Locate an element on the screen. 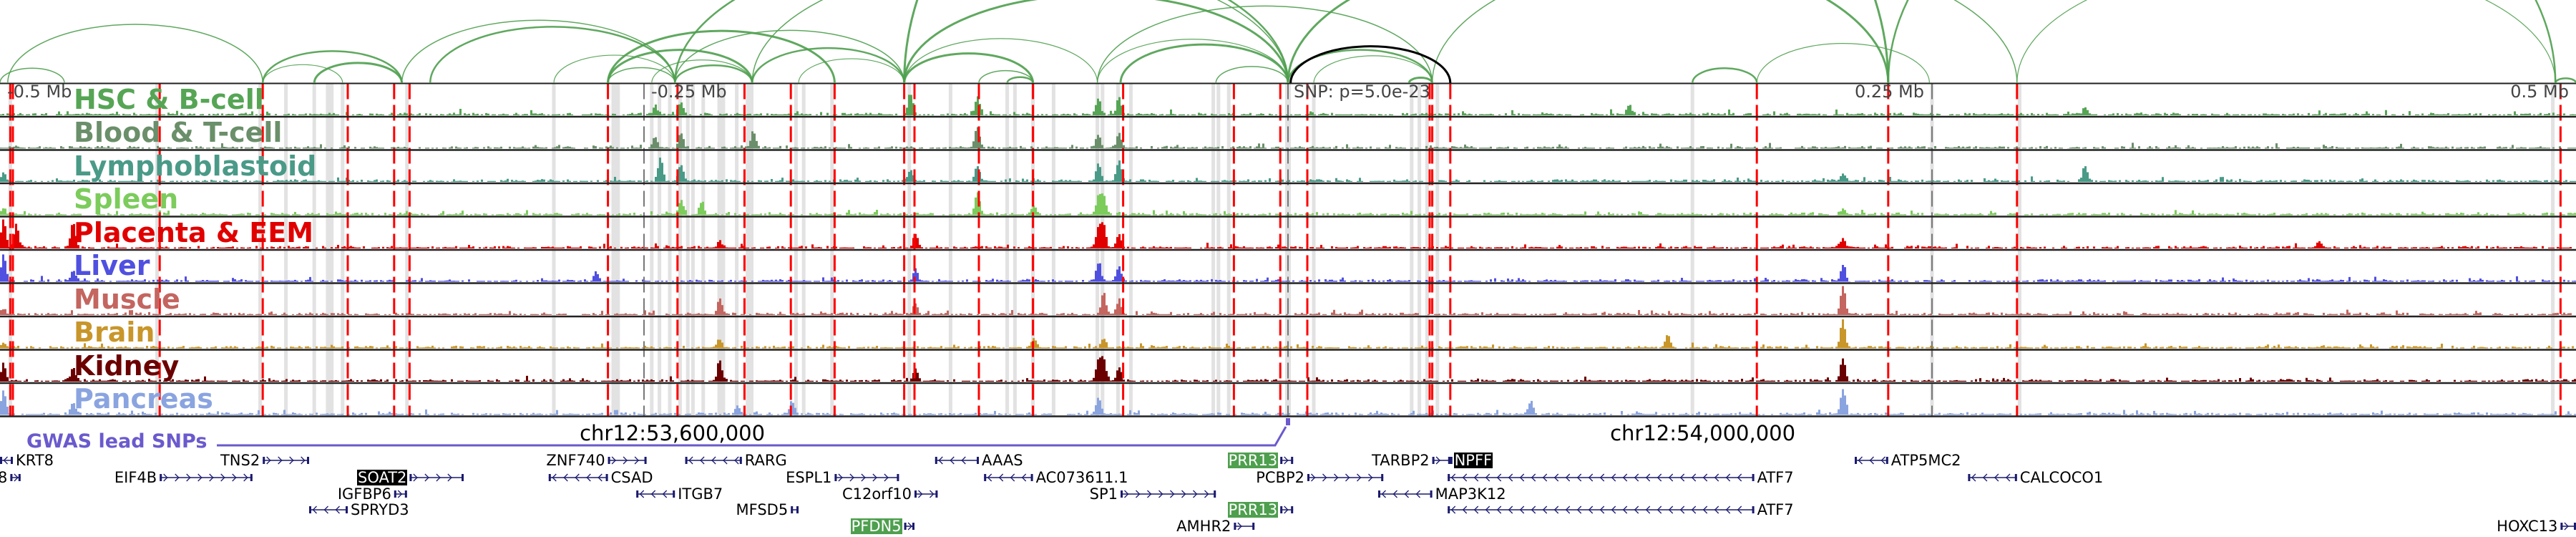  gene-label: 8 is located at coordinates (4, 477).